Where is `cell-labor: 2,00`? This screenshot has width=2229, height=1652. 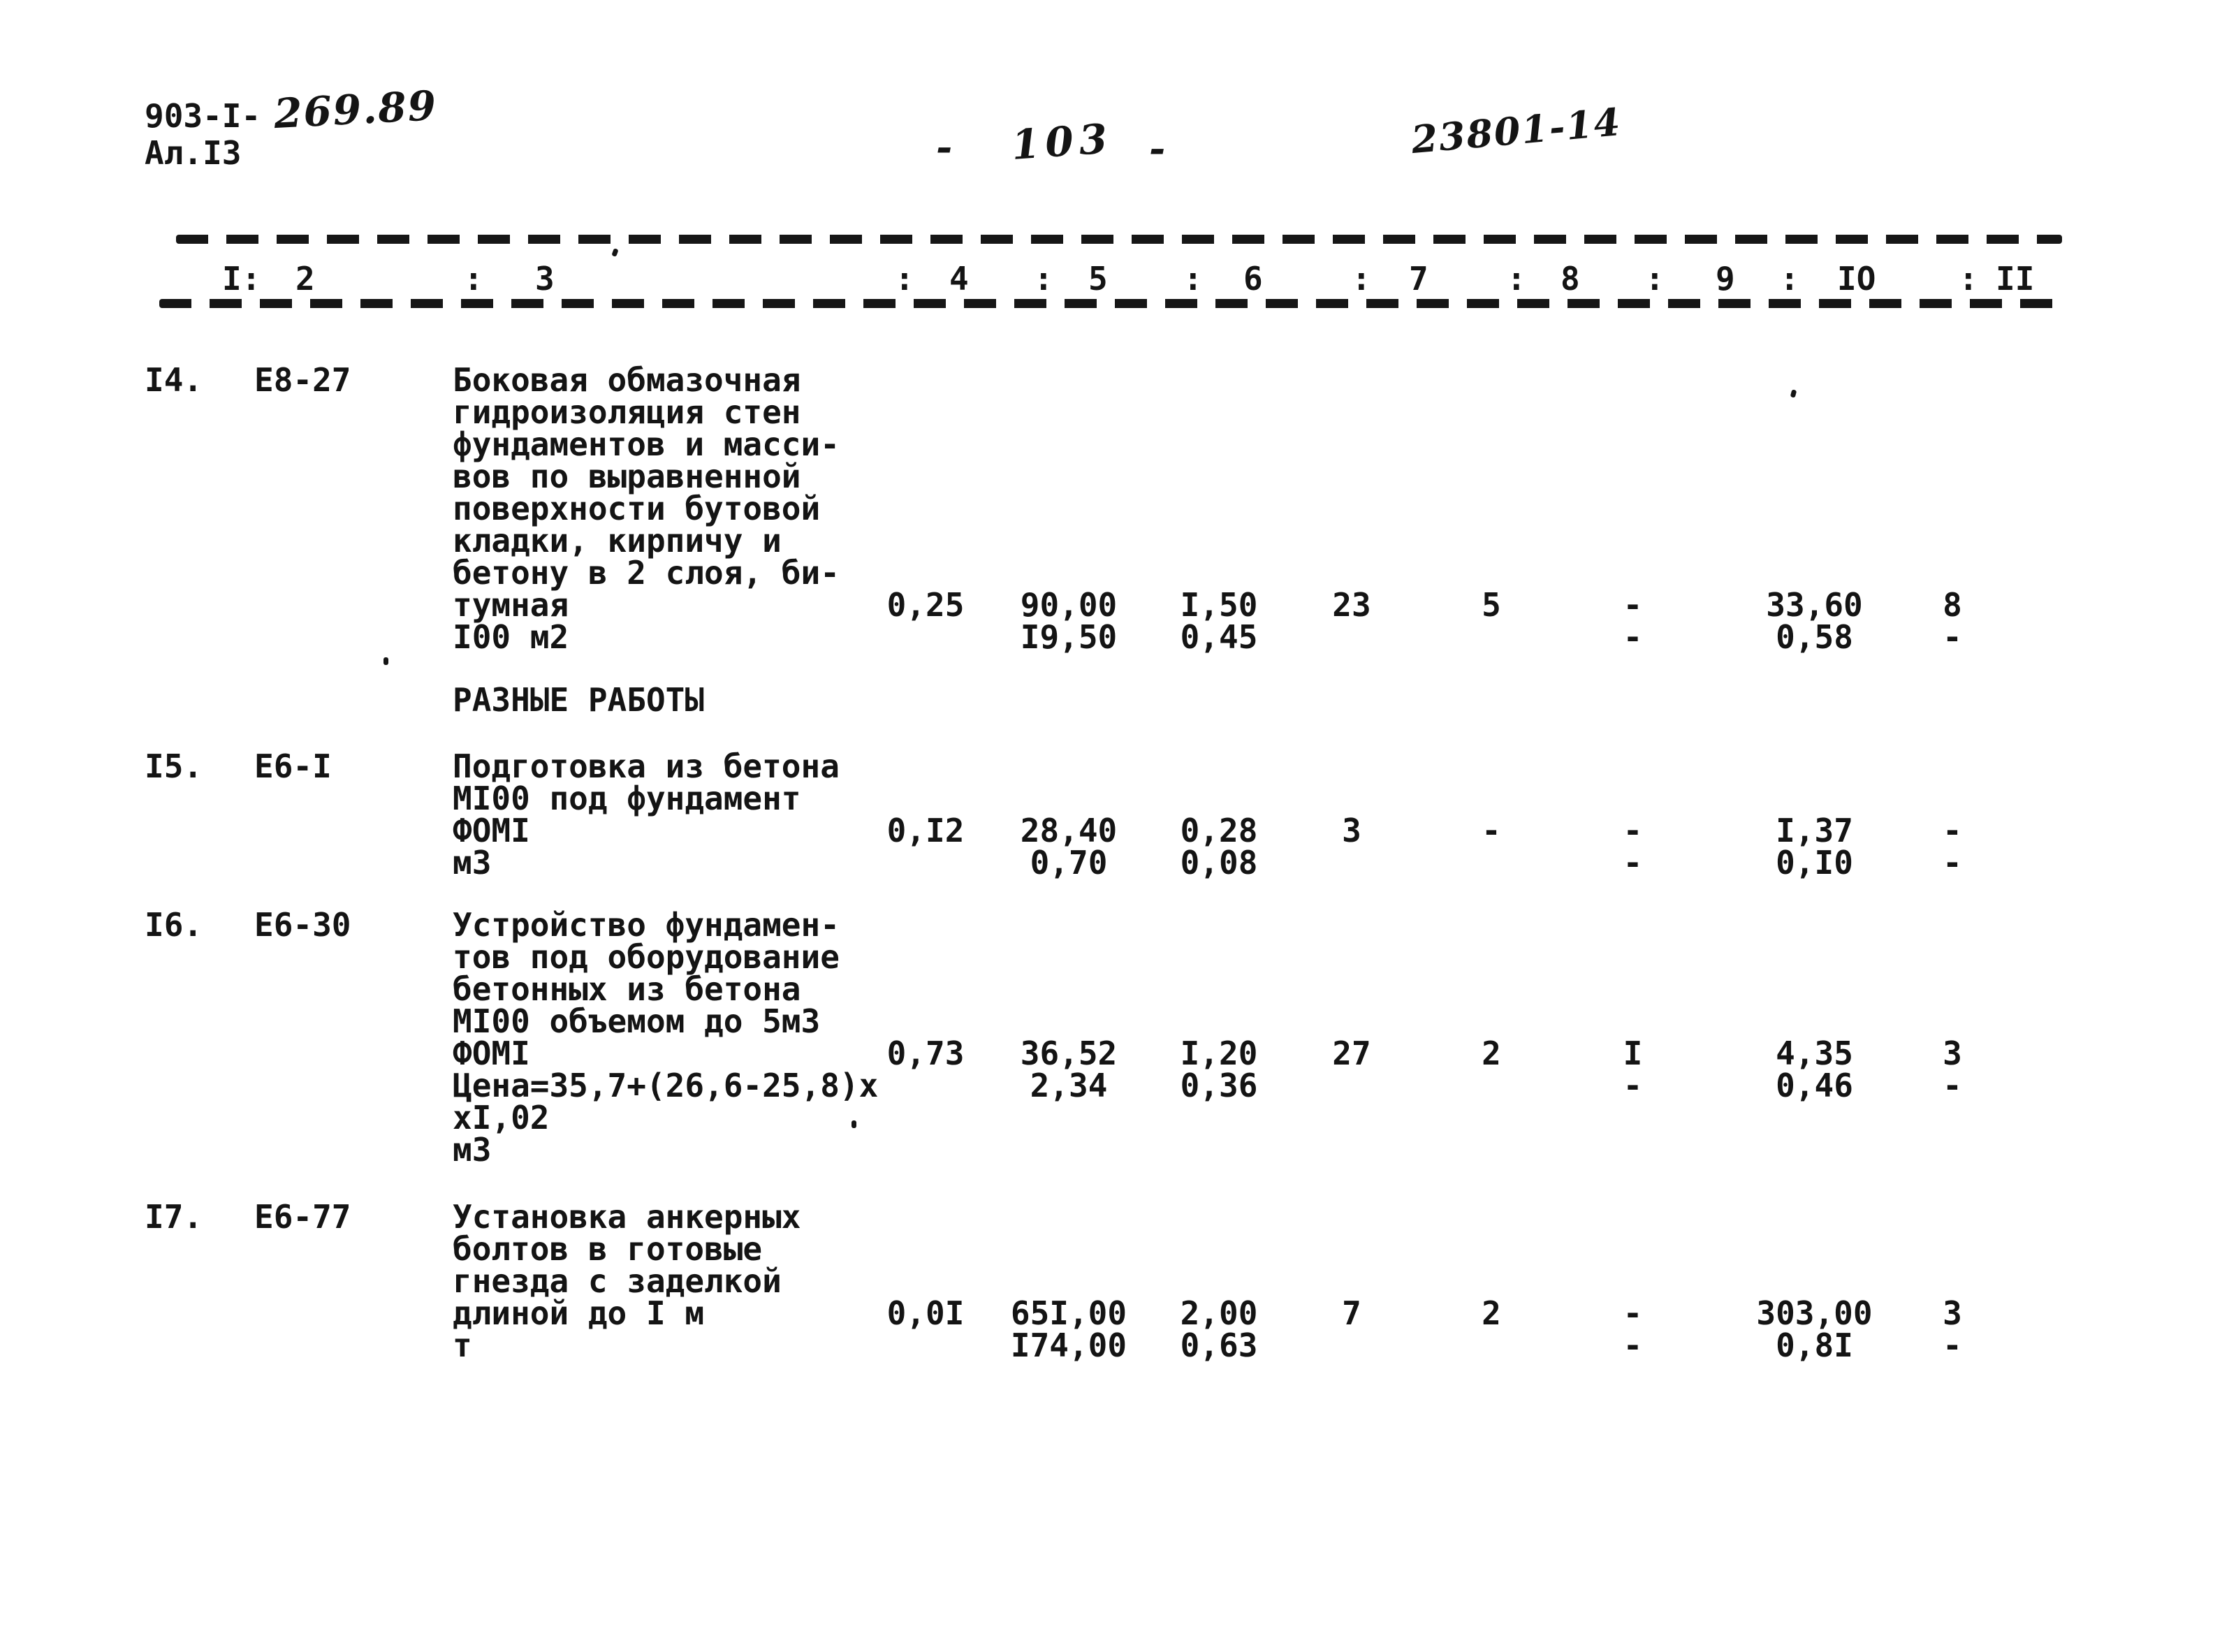
cell-labor: 2,00 is located at coordinates (1219, 1313).